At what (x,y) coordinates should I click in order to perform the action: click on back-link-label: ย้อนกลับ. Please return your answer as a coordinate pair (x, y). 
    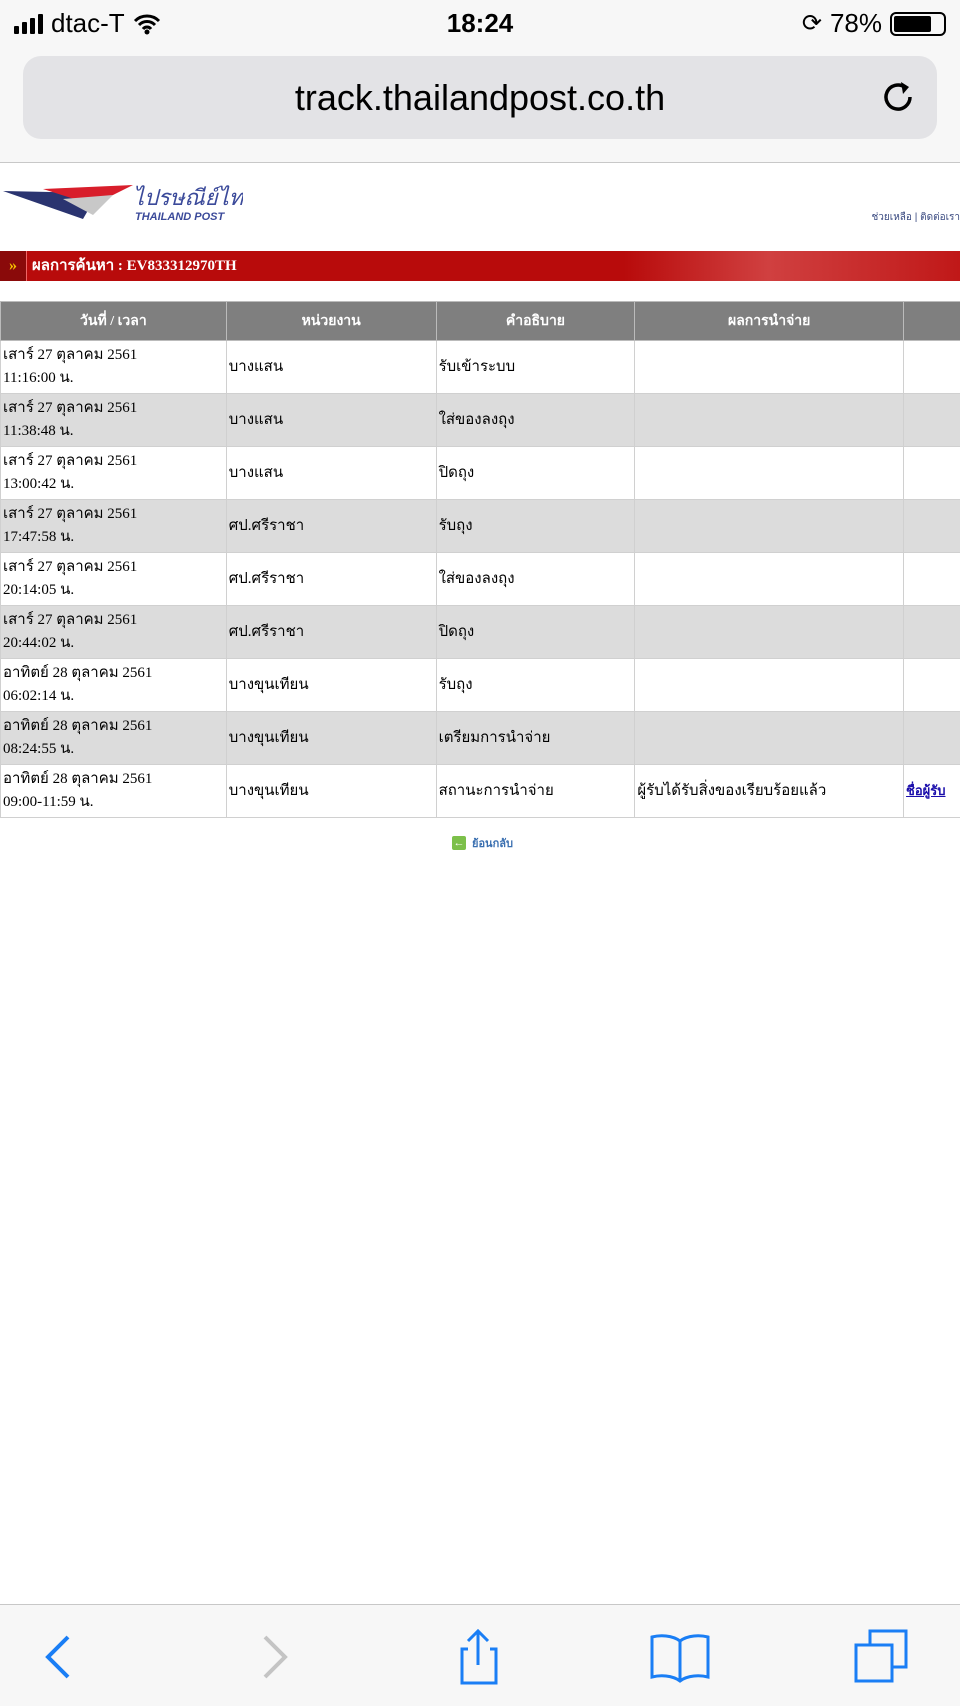
    Looking at the image, I should click on (492, 844).